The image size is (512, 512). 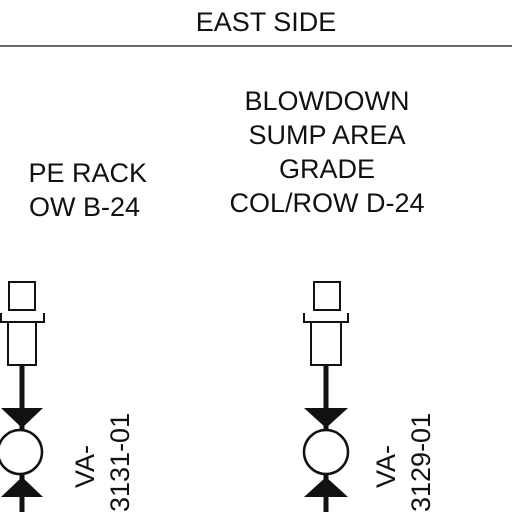 What do you see at coordinates (22, 296) in the screenshot?
I see `left-instrument-head` at bounding box center [22, 296].